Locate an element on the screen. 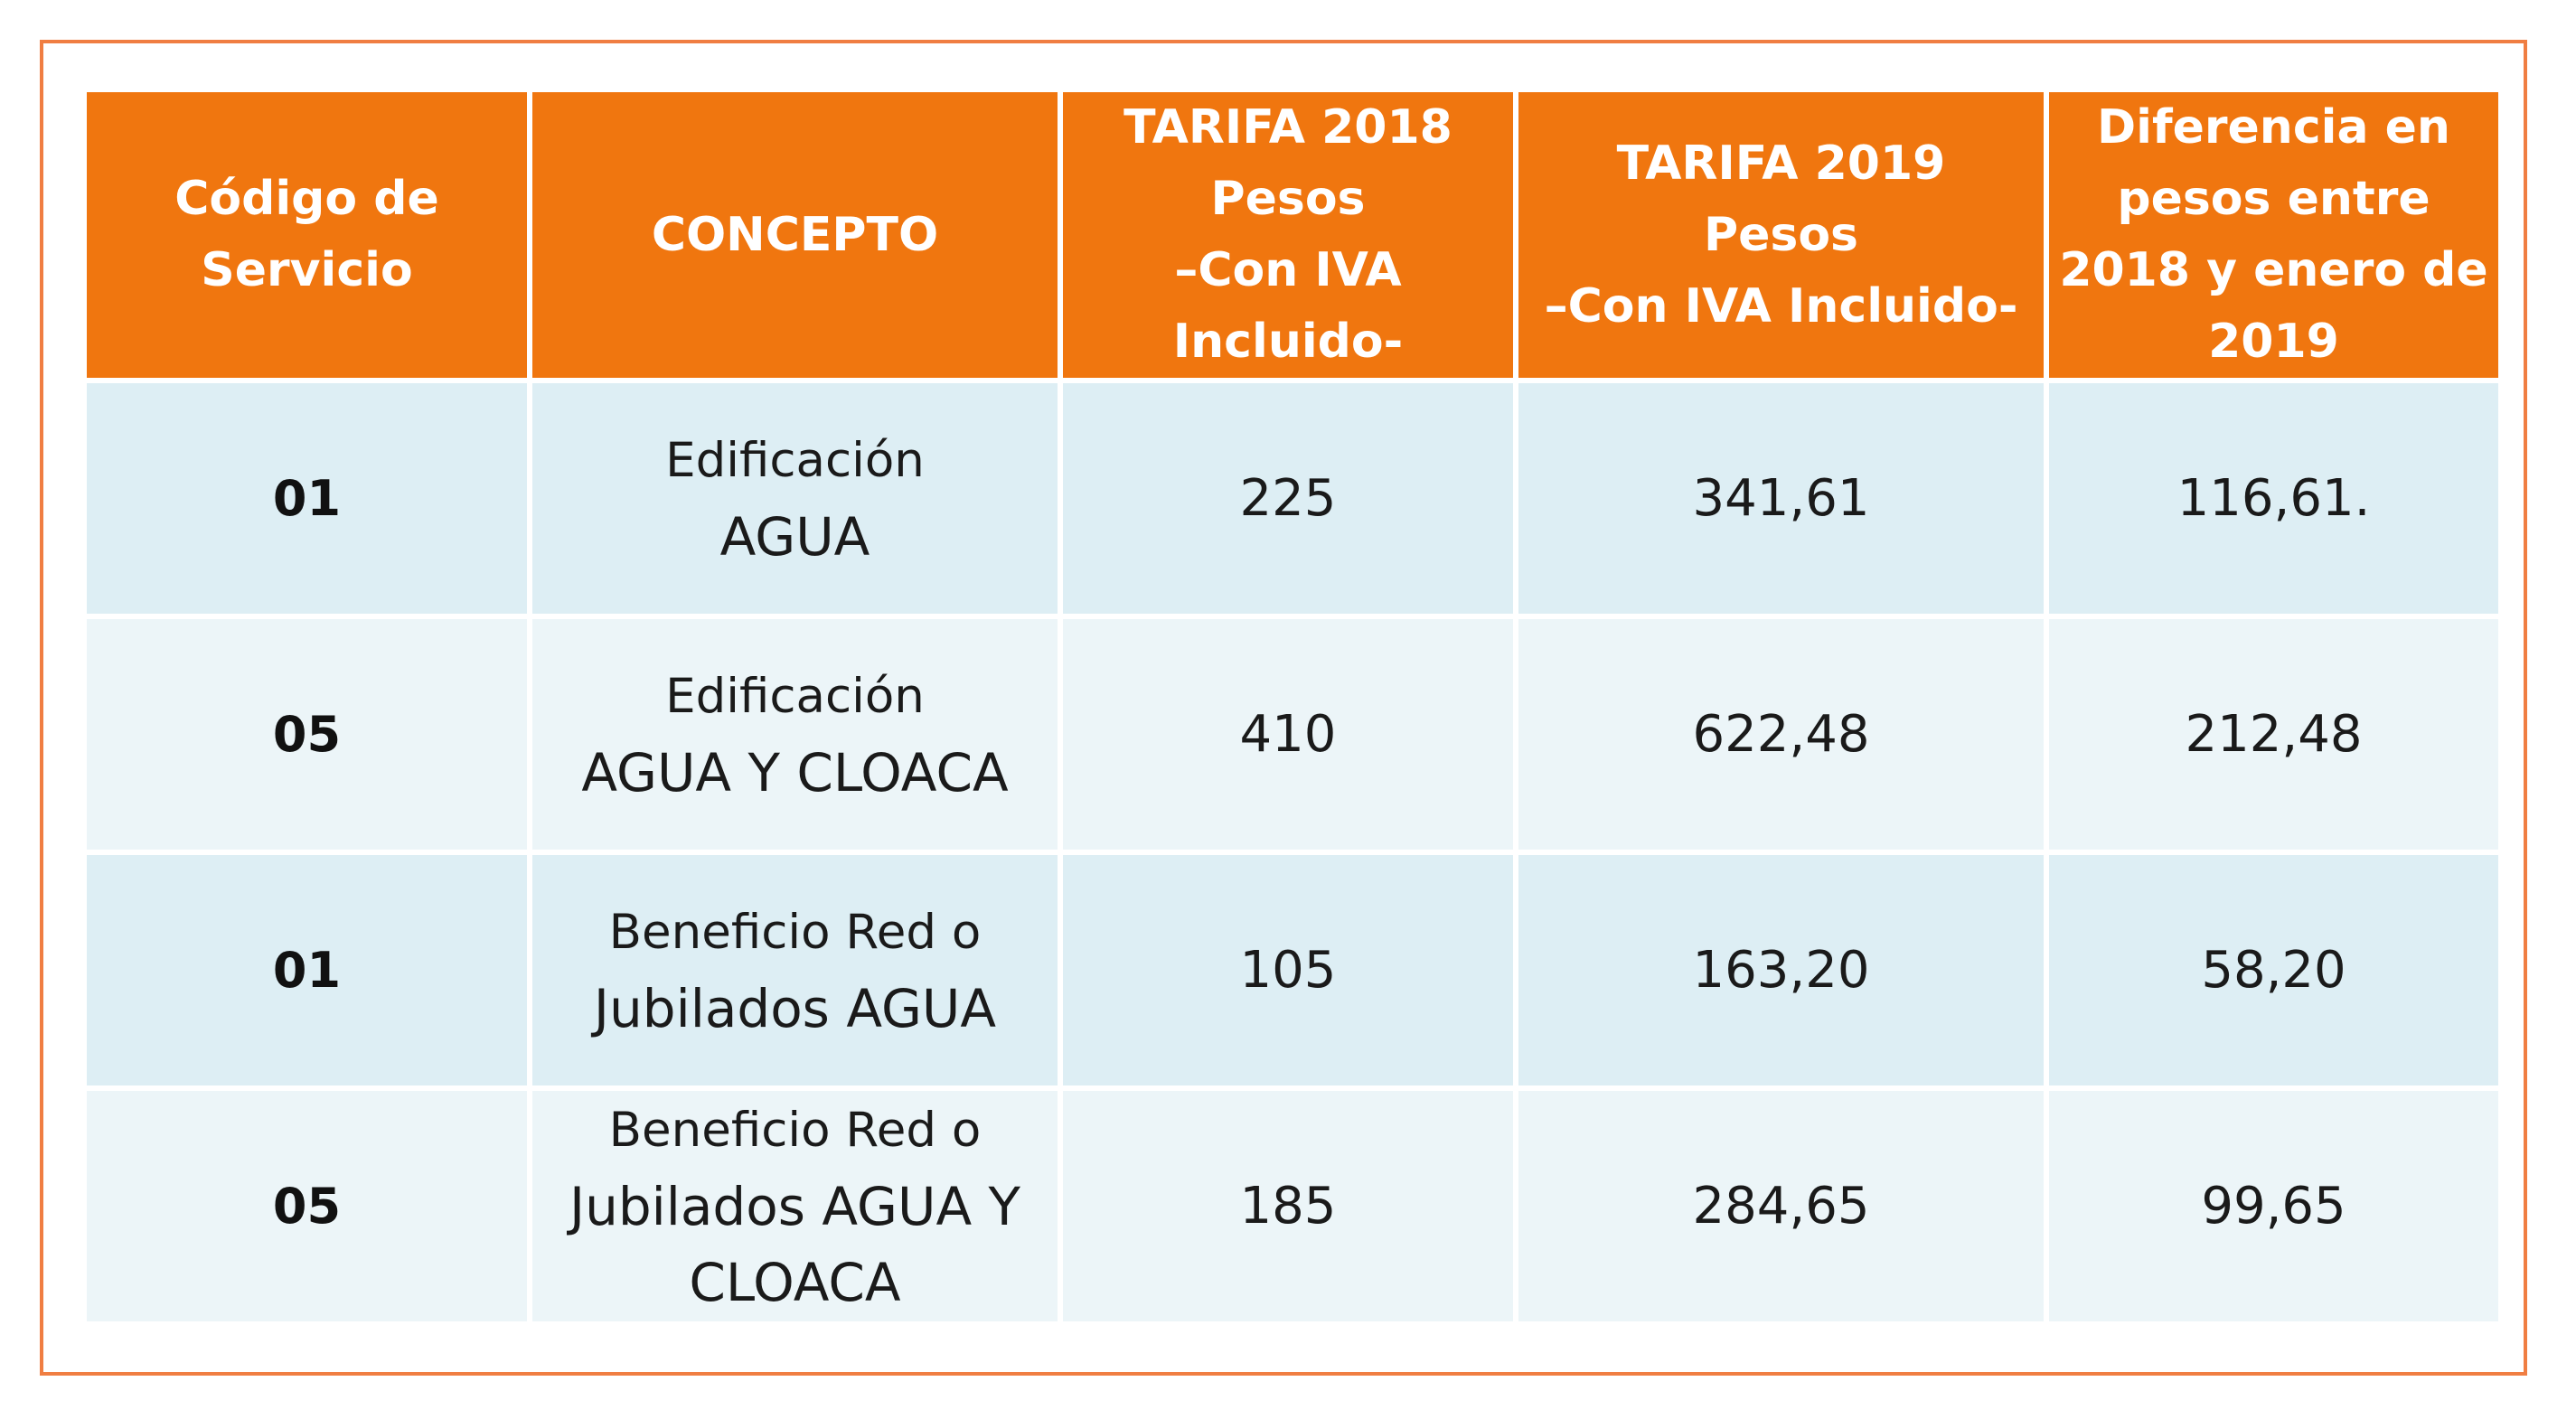  header-diferencia-line: pesos entre is located at coordinates (2273, 199).